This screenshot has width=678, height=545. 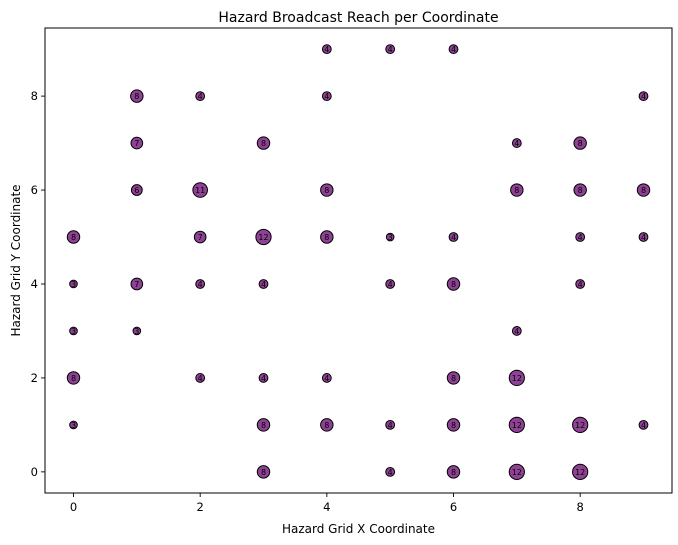 What do you see at coordinates (358, 18) in the screenshot?
I see `chart-title: Hazard Broadcast Reach per Coordinate` at bounding box center [358, 18].